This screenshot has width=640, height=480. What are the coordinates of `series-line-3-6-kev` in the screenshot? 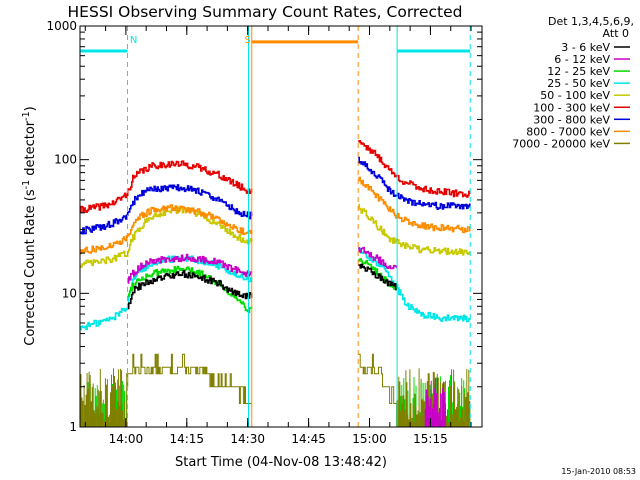 It's located at (262, 286).